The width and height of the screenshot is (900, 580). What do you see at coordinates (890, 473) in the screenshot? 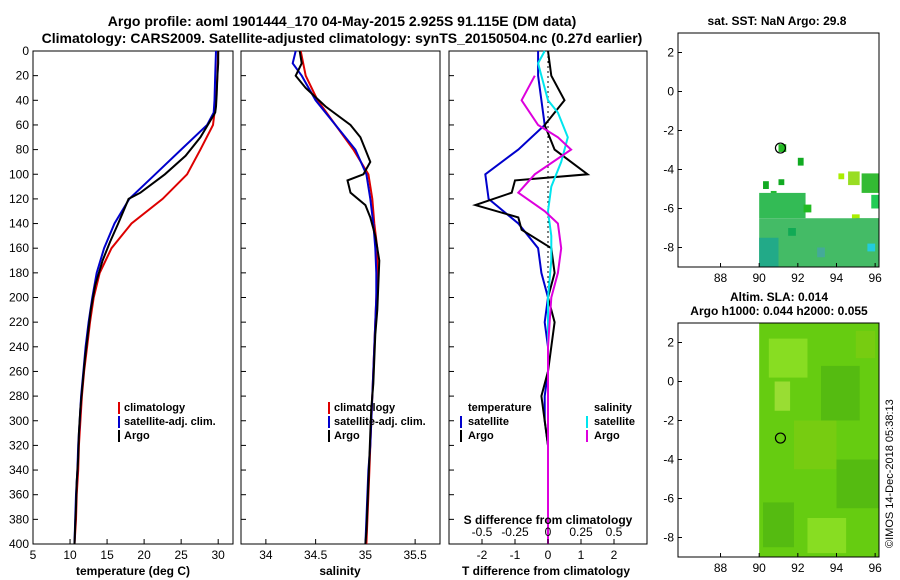
I see `imos-timestamp: ©IMOS 14-Dec-2018 05:38:13` at bounding box center [890, 473].